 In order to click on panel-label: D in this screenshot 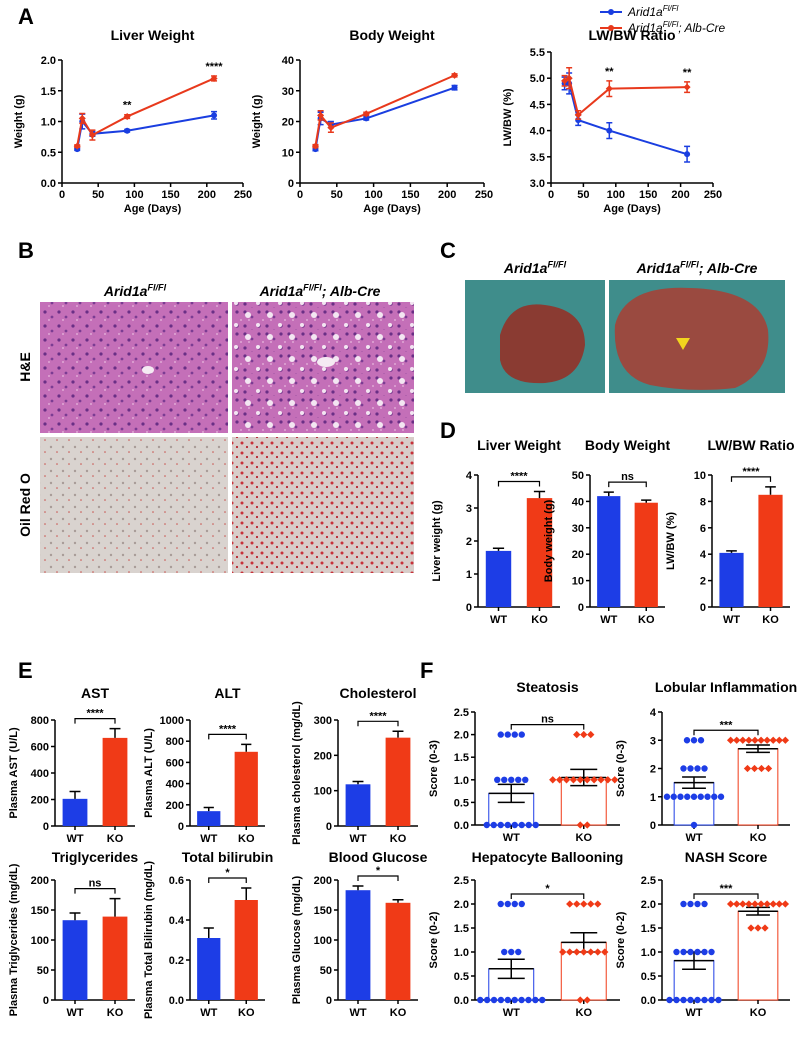, I will do `click(448, 430)`.